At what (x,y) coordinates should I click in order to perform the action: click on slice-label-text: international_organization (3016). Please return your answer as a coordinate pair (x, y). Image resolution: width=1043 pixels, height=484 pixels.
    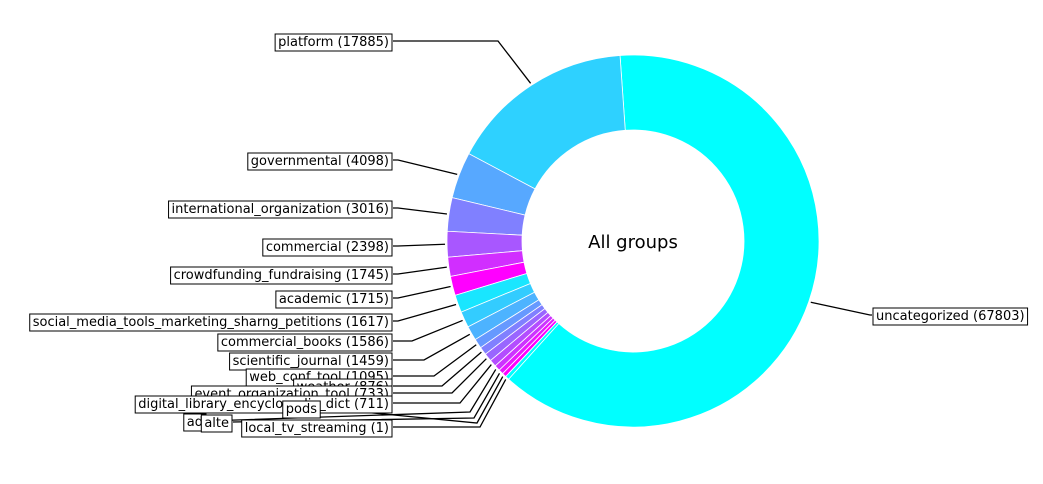
    Looking at the image, I should click on (280, 209).